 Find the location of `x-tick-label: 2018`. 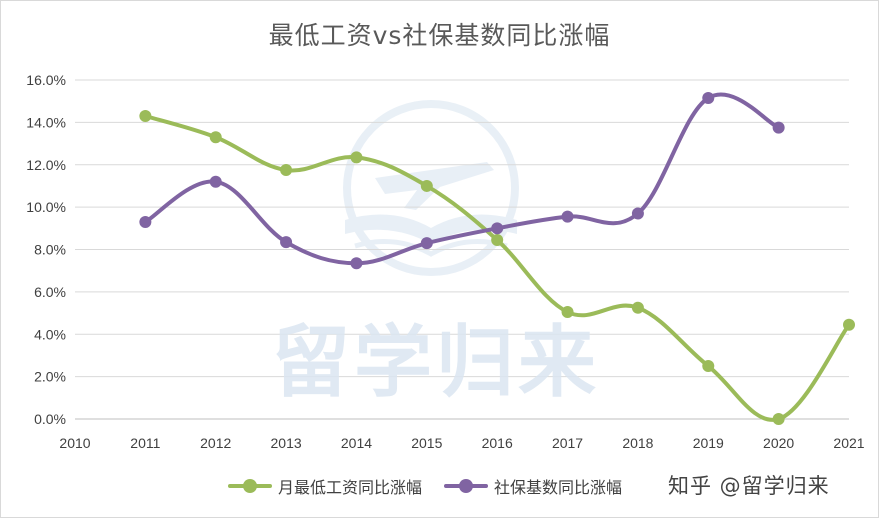

x-tick-label: 2018 is located at coordinates (637, 443).